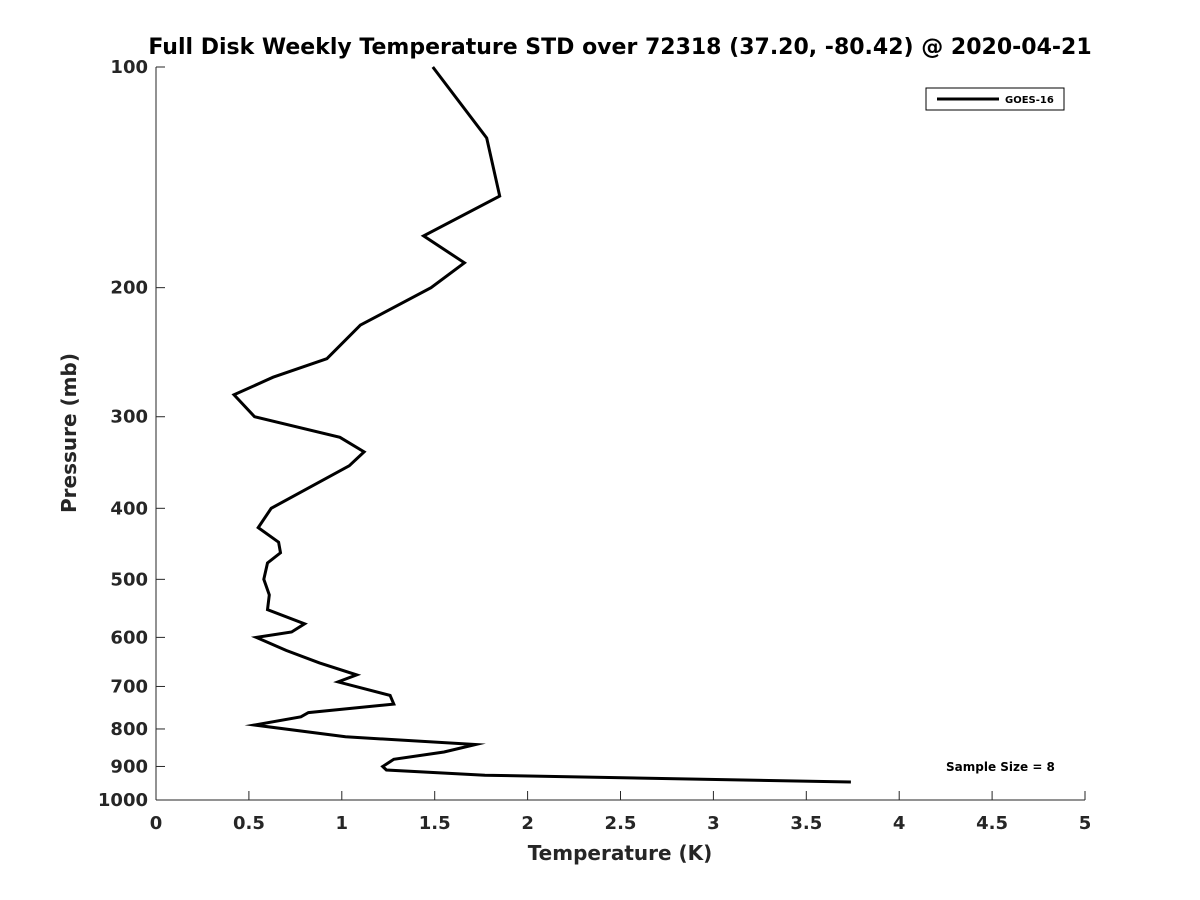 The height and width of the screenshot is (900, 1200). What do you see at coordinates (129, 637) in the screenshot?
I see `y-tick-label: 600` at bounding box center [129, 637].